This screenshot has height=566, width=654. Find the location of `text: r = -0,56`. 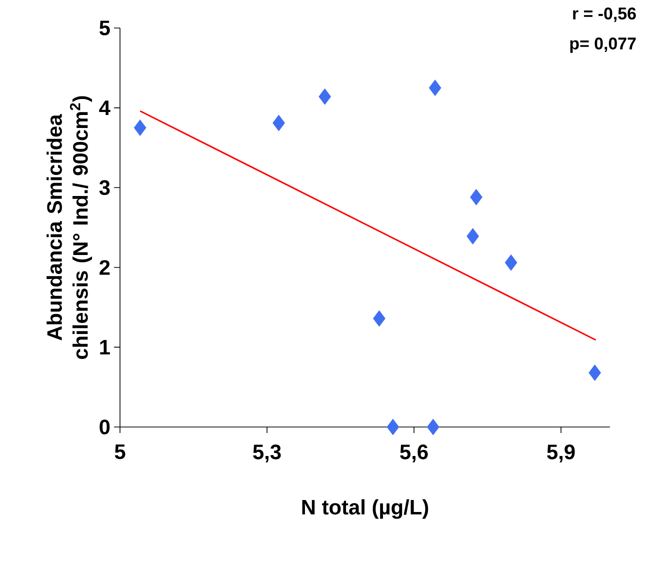

text: r = -0,56 is located at coordinates (604, 15).